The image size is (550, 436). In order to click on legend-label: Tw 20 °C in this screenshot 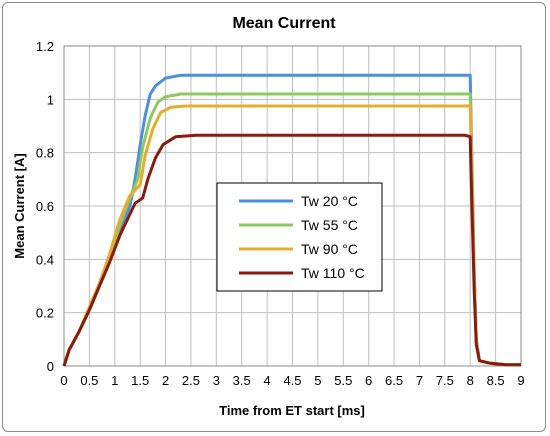, I will do `click(329, 201)`.